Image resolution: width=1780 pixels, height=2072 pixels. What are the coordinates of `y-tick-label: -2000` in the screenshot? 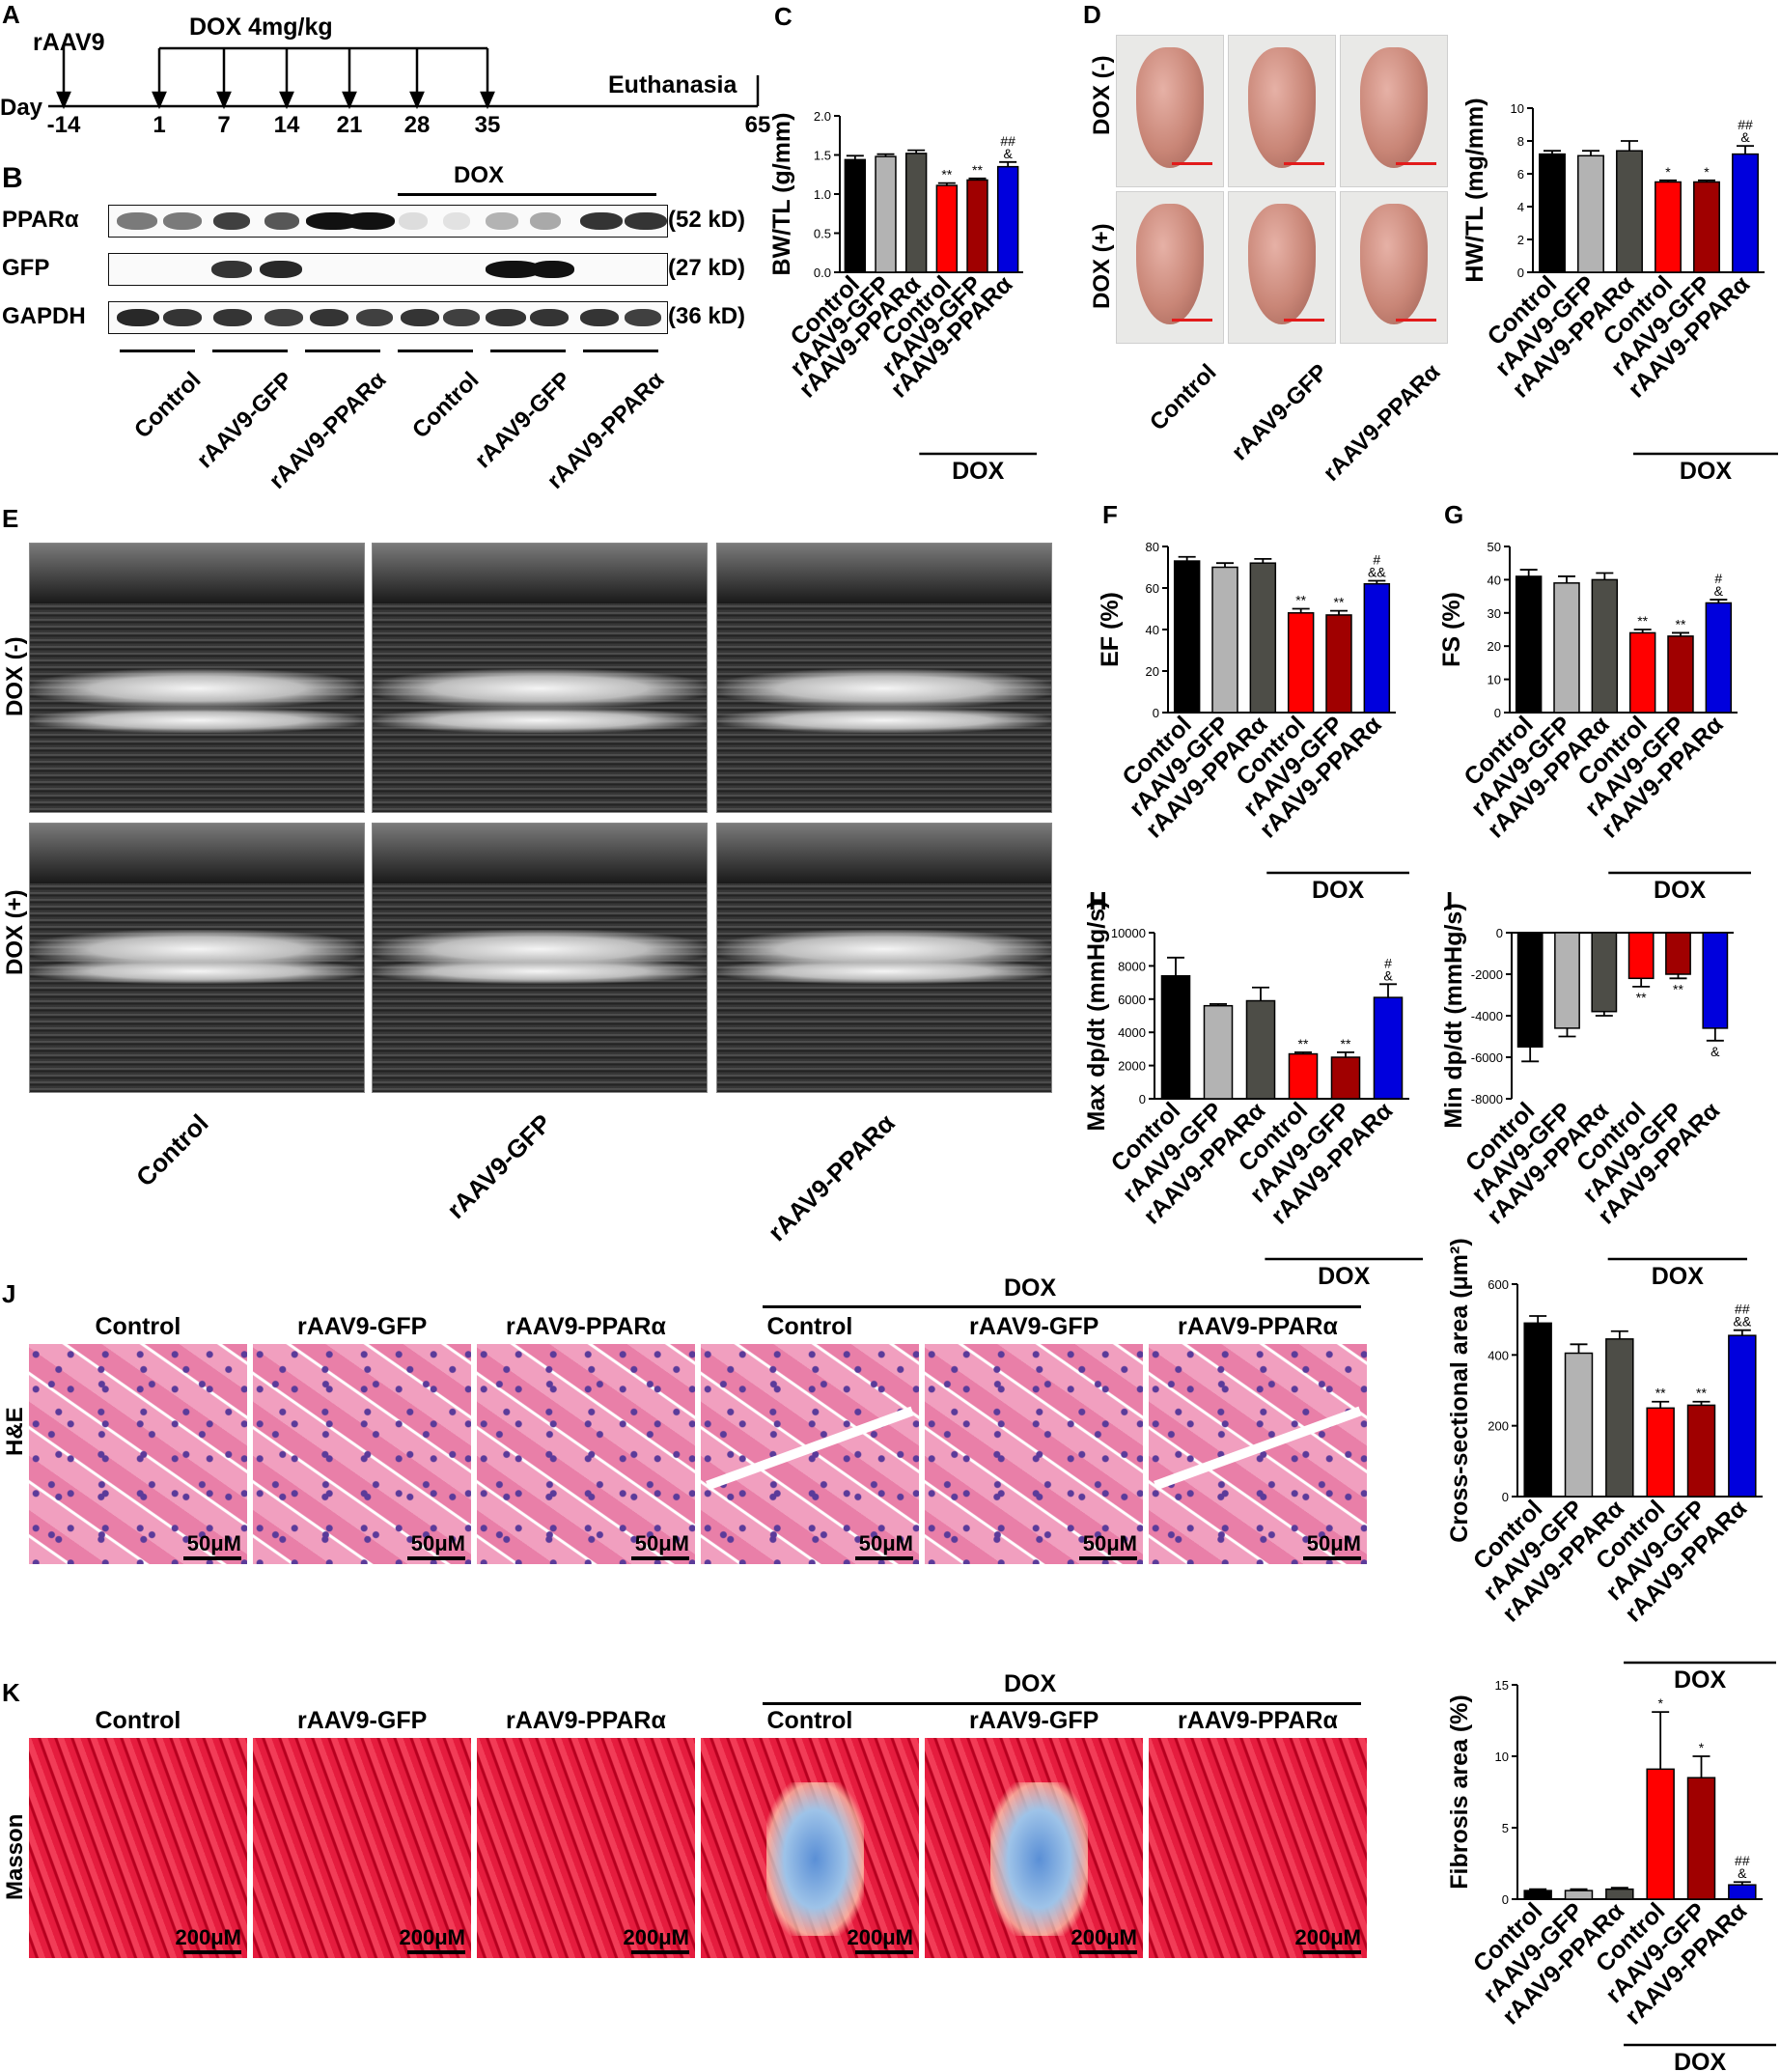 It's located at (1487, 975).